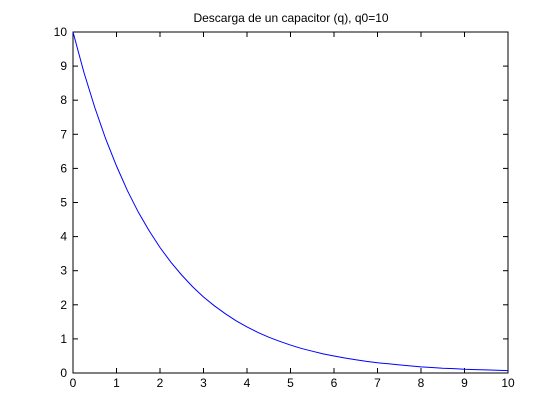 Image resolution: width=560 pixels, height=420 pixels. I want to click on y-tick-label: 7, so click(63, 134).